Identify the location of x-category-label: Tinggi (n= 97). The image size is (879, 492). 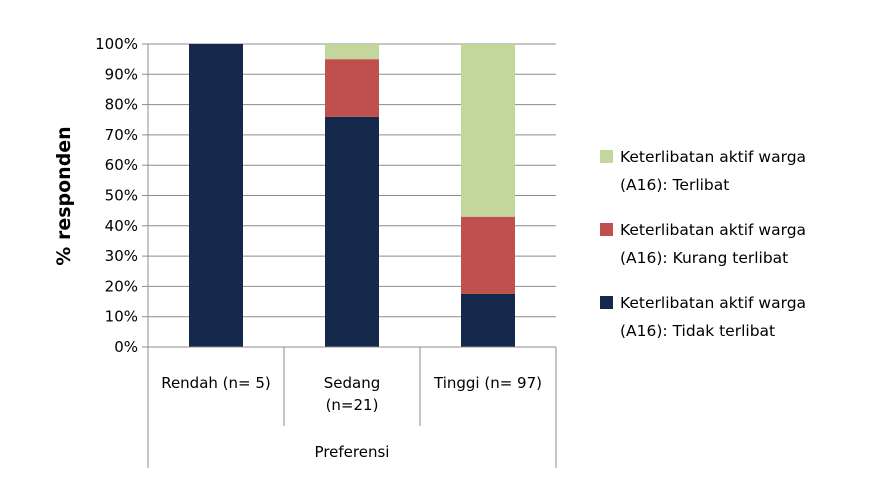
(487, 383).